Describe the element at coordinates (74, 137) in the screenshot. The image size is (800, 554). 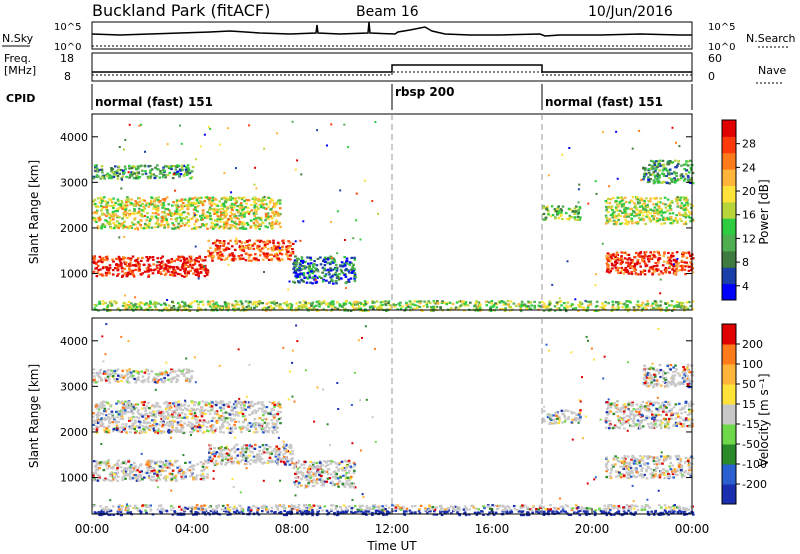
I see `y-tick-label: 4000` at that location.